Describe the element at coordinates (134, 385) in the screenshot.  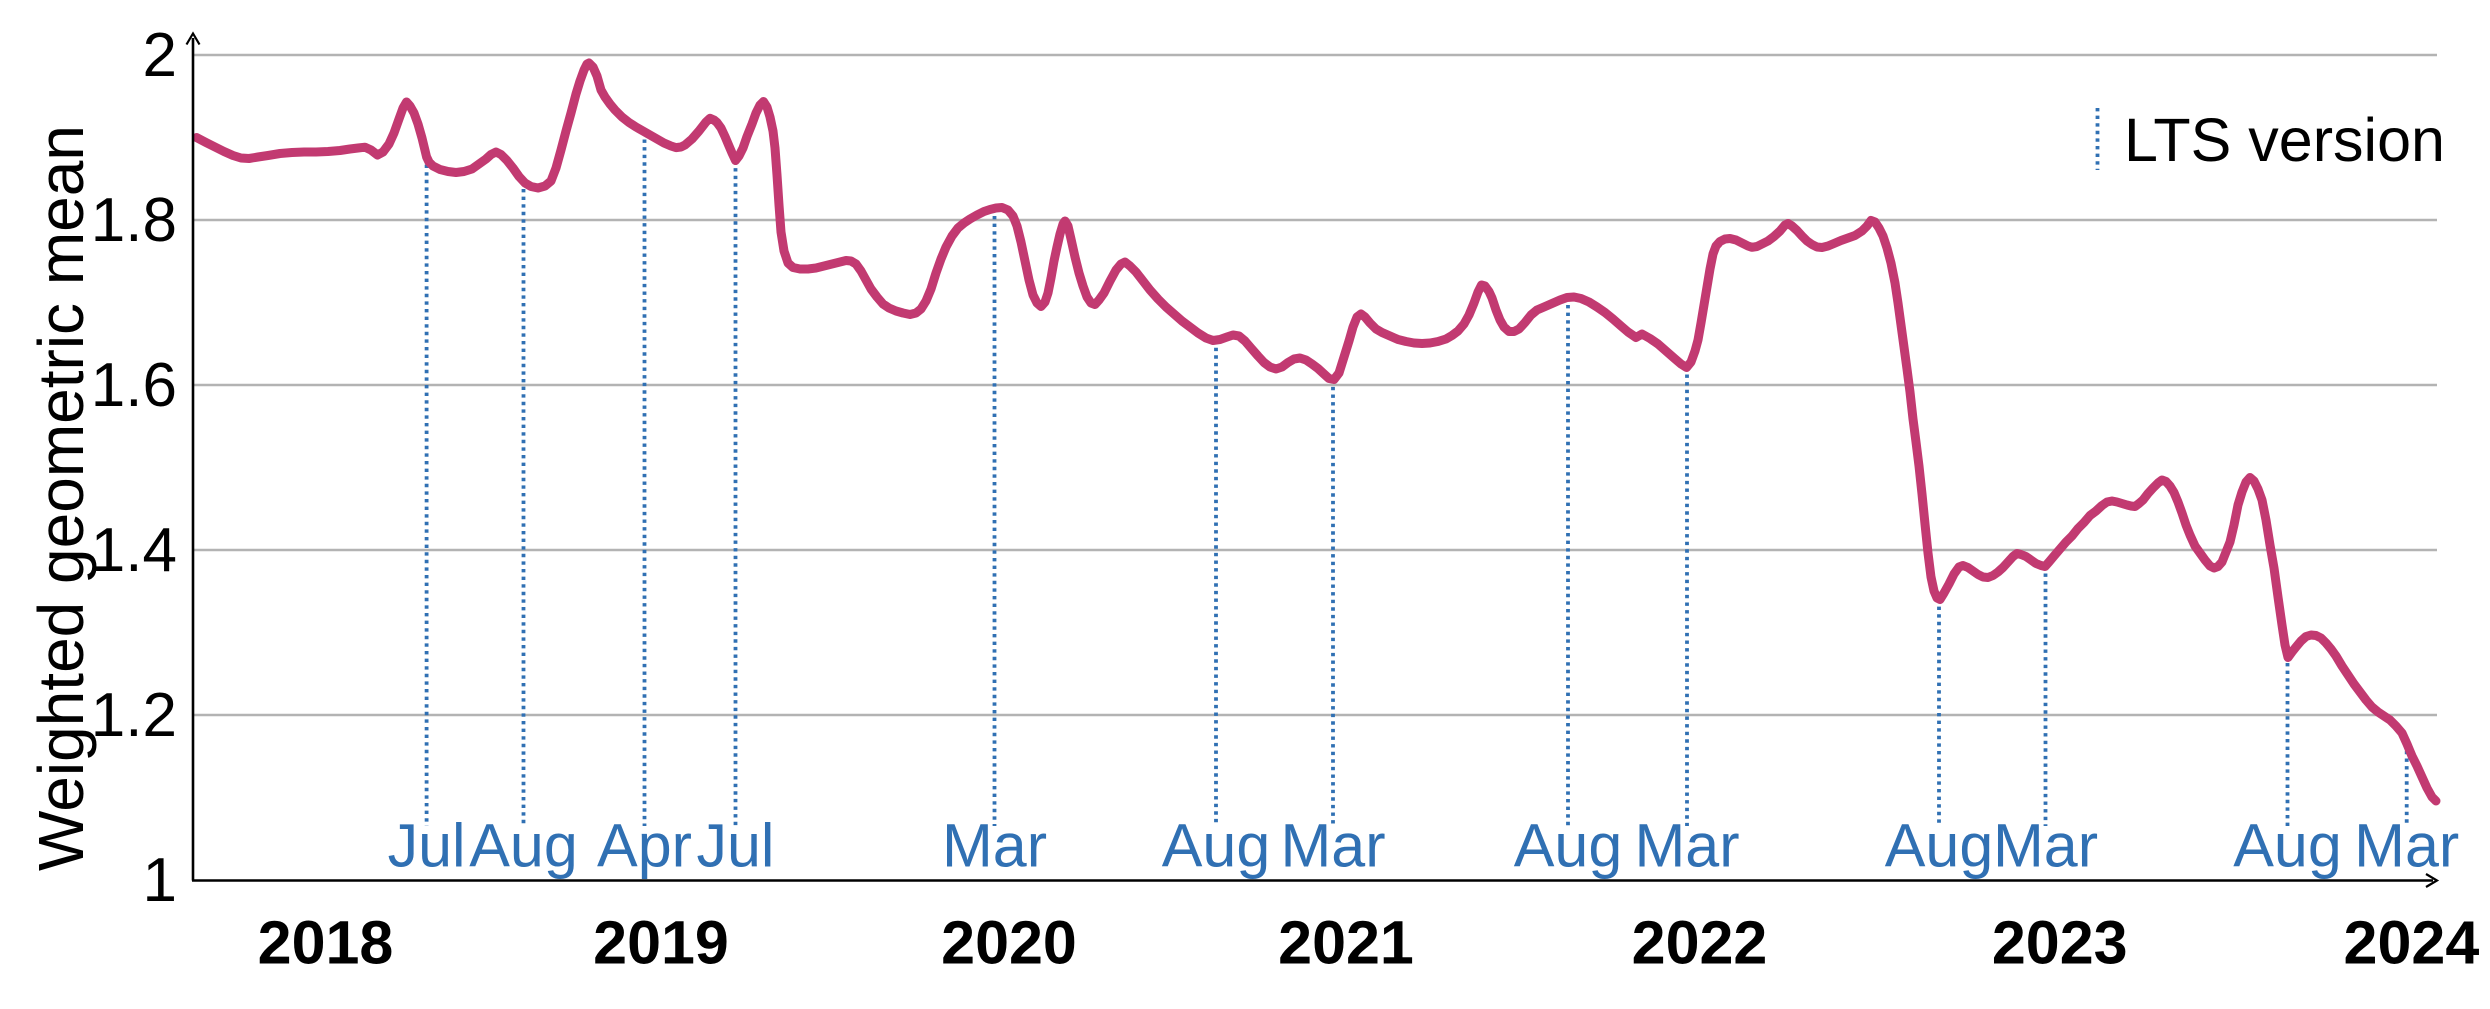
I see `svg-text: 1.6` at that location.